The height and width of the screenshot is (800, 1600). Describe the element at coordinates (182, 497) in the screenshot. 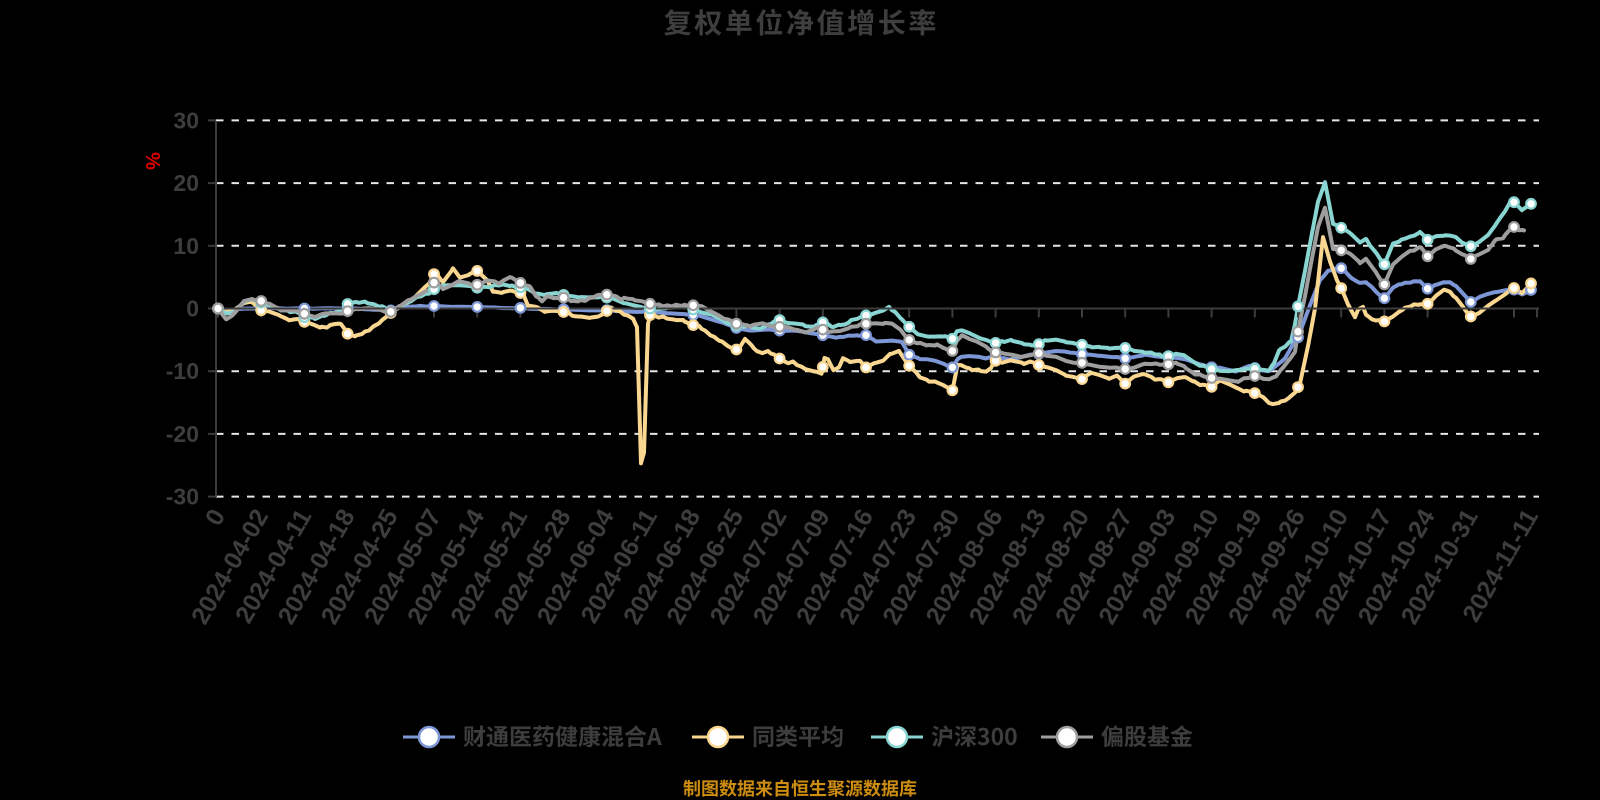

I see `svg-text: -30` at that location.